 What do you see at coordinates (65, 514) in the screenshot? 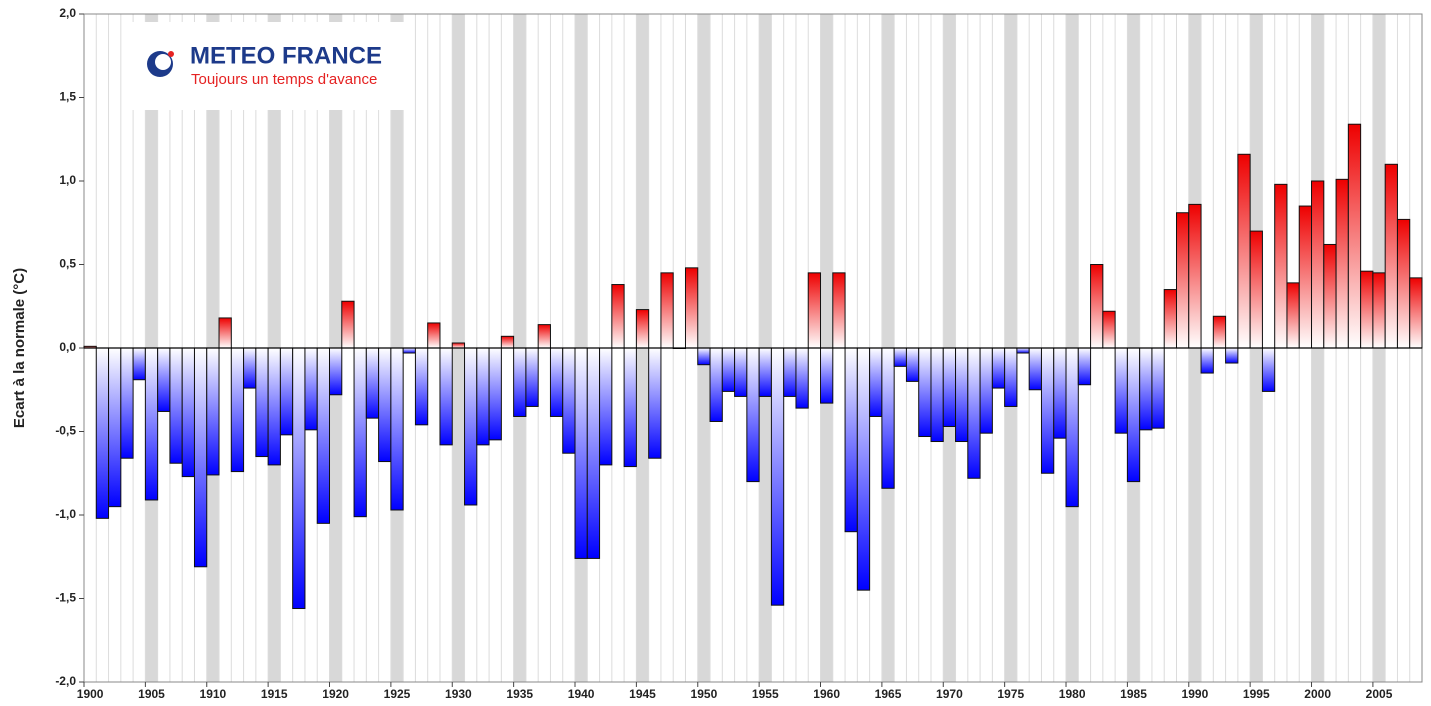
I see `y-tick-label: -1,0` at bounding box center [65, 514].